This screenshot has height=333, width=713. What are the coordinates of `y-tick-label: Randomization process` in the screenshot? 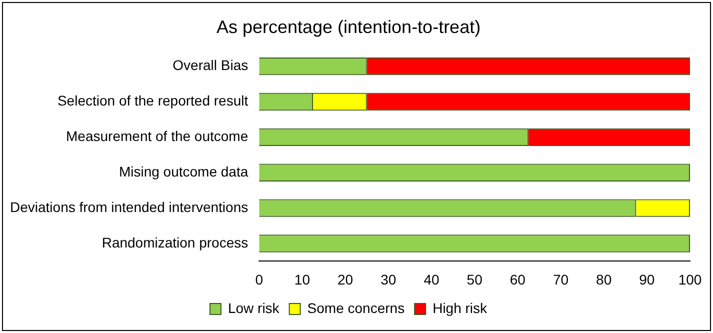 It's located at (175, 242).